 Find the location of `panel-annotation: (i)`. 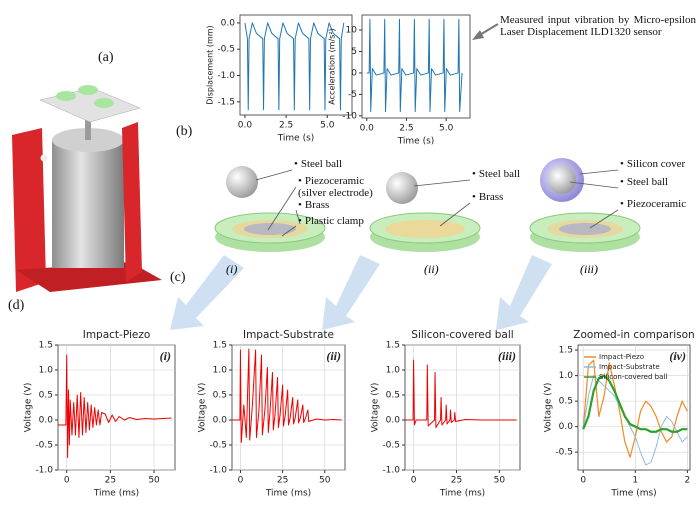

panel-annotation: (i) is located at coordinates (165, 356).